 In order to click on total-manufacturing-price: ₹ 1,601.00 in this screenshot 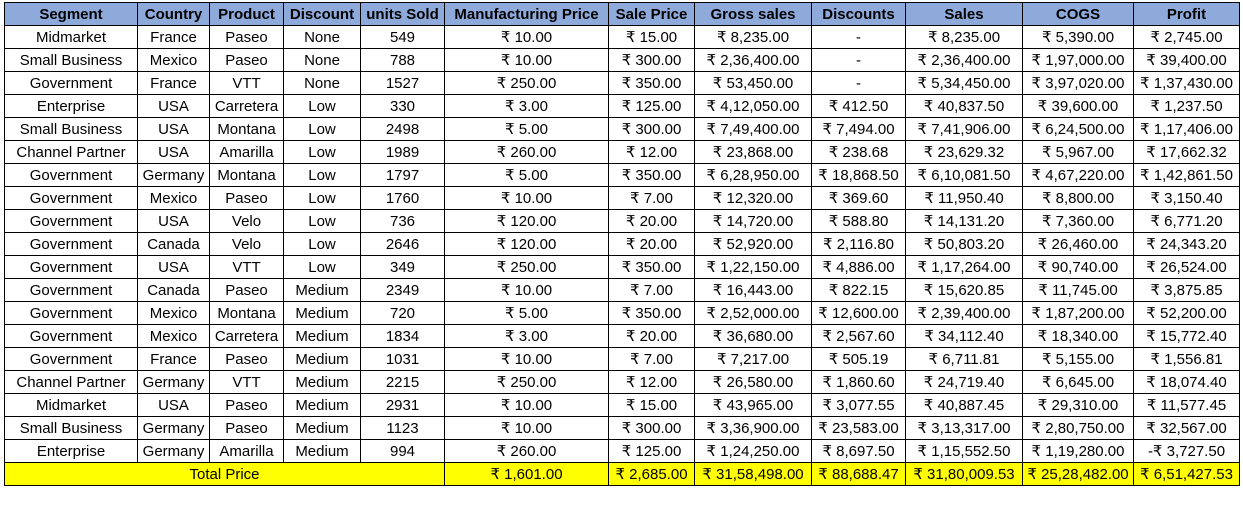, I will do `click(526, 474)`.